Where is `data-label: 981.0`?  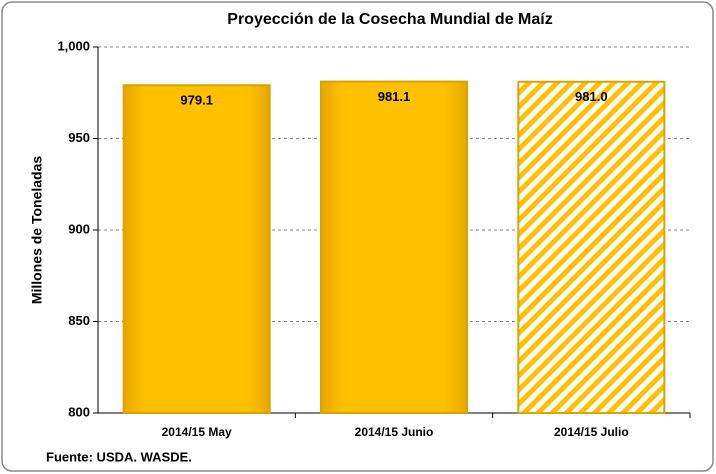
data-label: 981.0 is located at coordinates (591, 96).